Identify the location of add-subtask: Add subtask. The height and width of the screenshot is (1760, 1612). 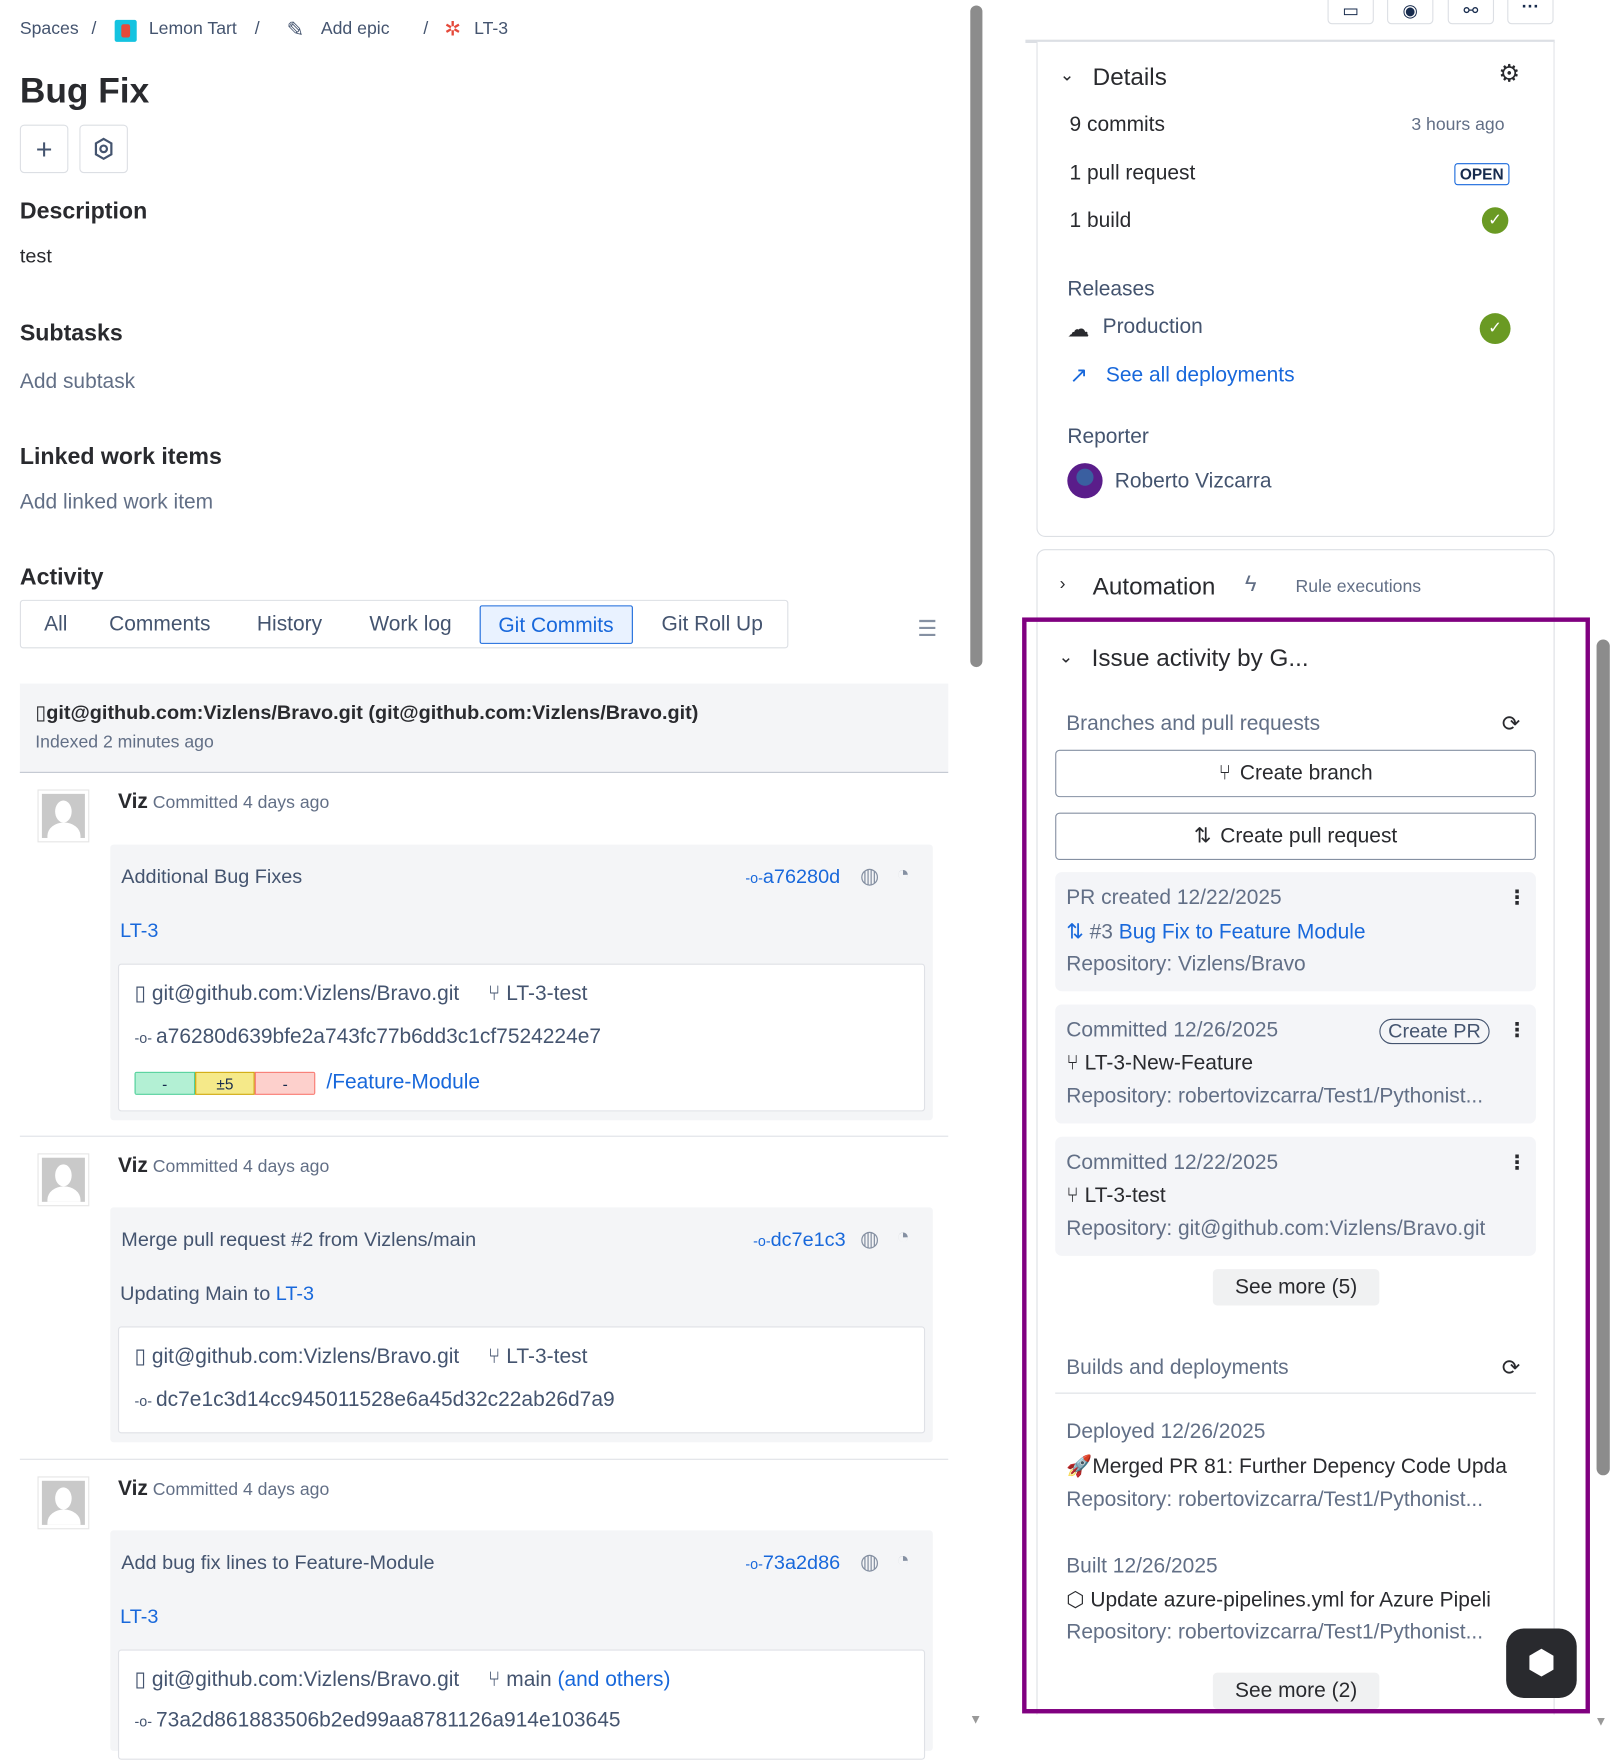
(77, 382).